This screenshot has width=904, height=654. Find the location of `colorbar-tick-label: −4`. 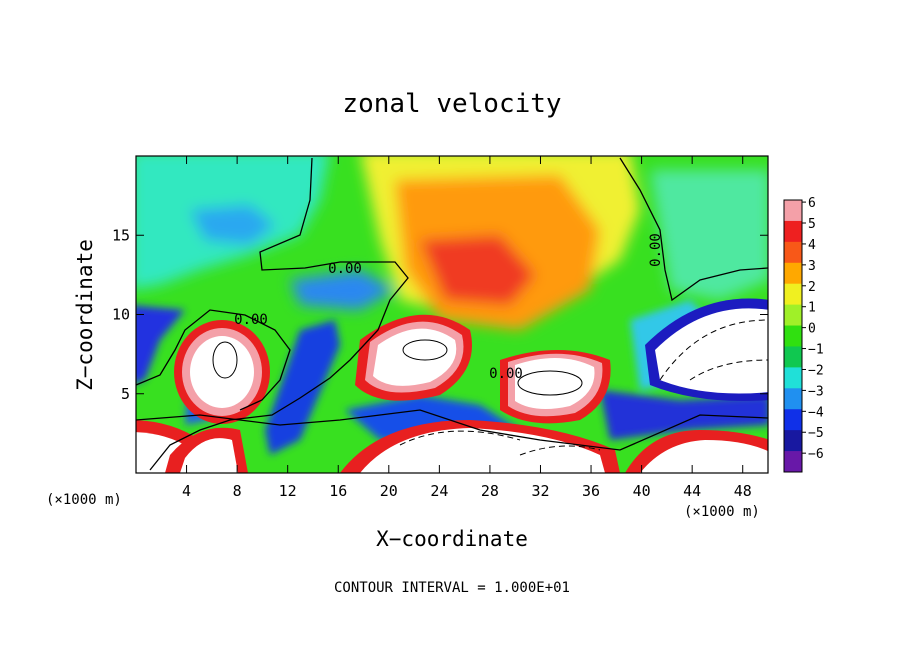

colorbar-tick-label: −4 is located at coordinates (816, 412).